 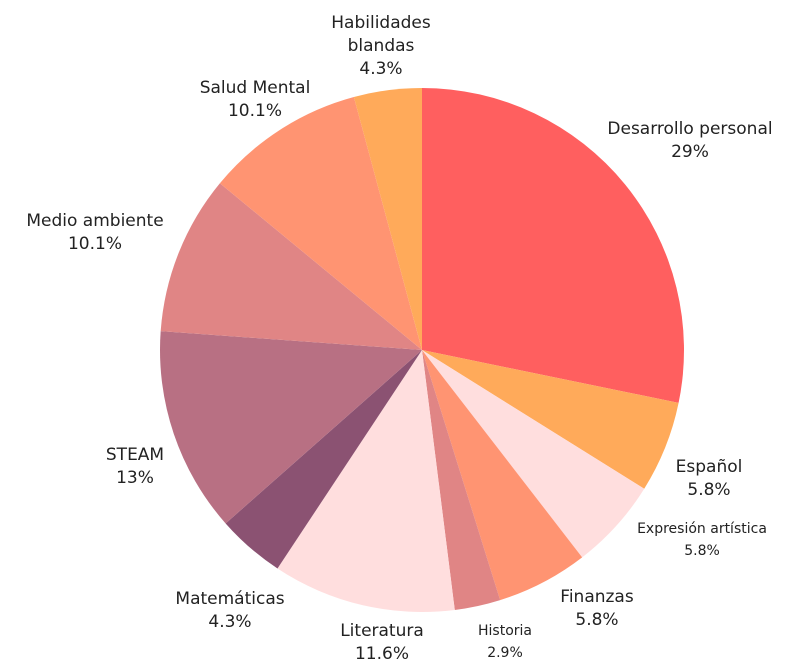 What do you see at coordinates (709, 479) in the screenshot?
I see `slice-label: Español 5.8%` at bounding box center [709, 479].